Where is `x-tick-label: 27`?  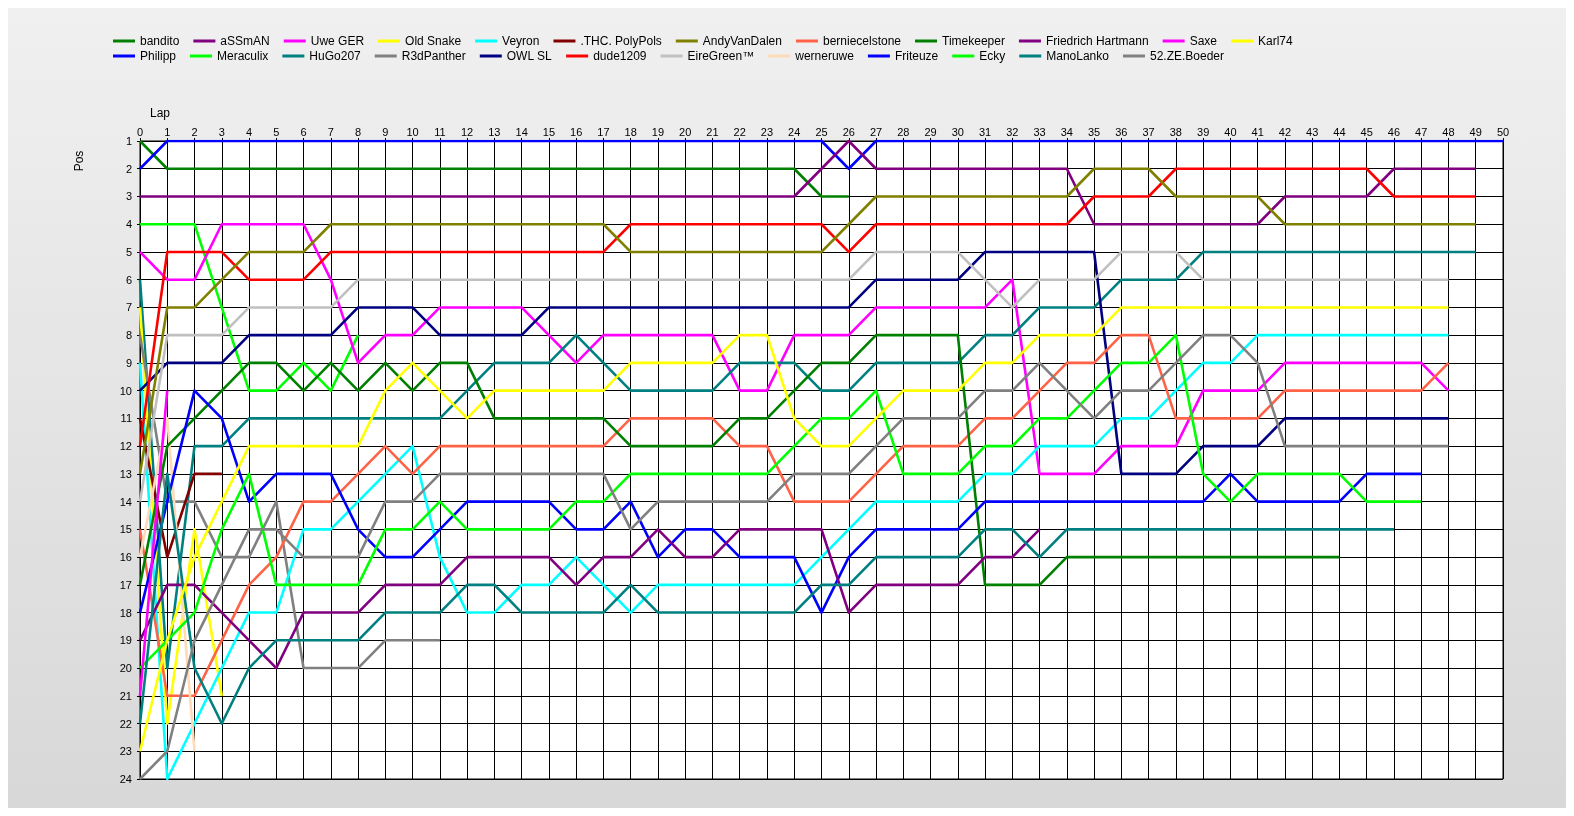 x-tick-label: 27 is located at coordinates (876, 131).